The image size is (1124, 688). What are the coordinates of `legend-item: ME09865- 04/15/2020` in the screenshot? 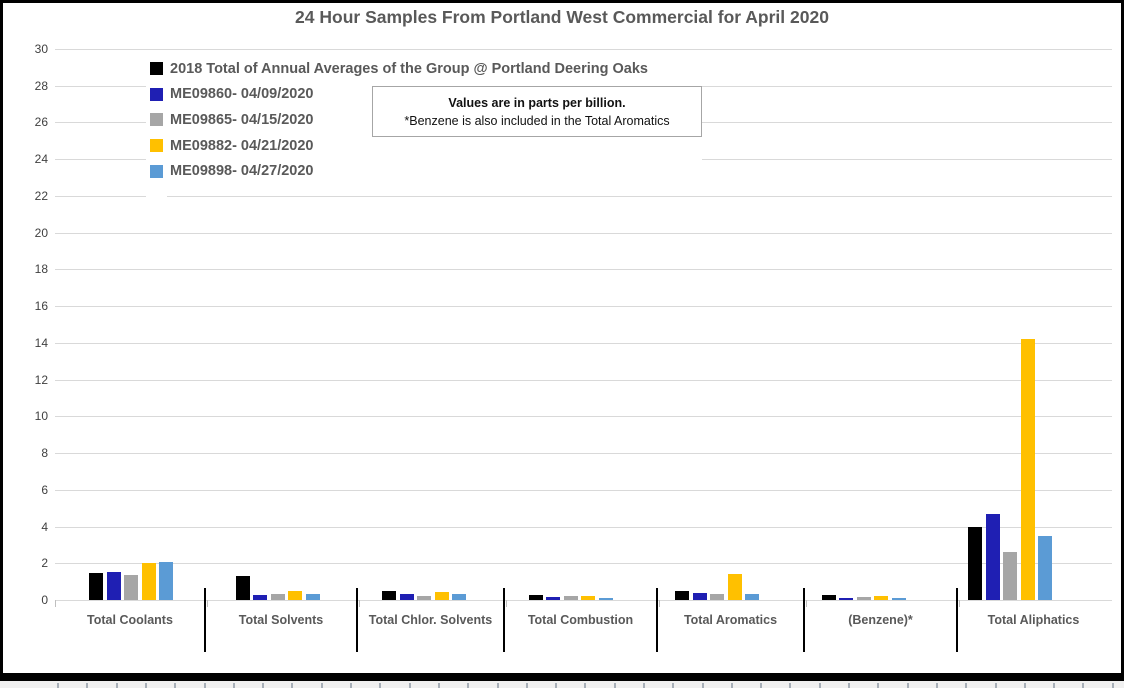 It's located at (399, 120).